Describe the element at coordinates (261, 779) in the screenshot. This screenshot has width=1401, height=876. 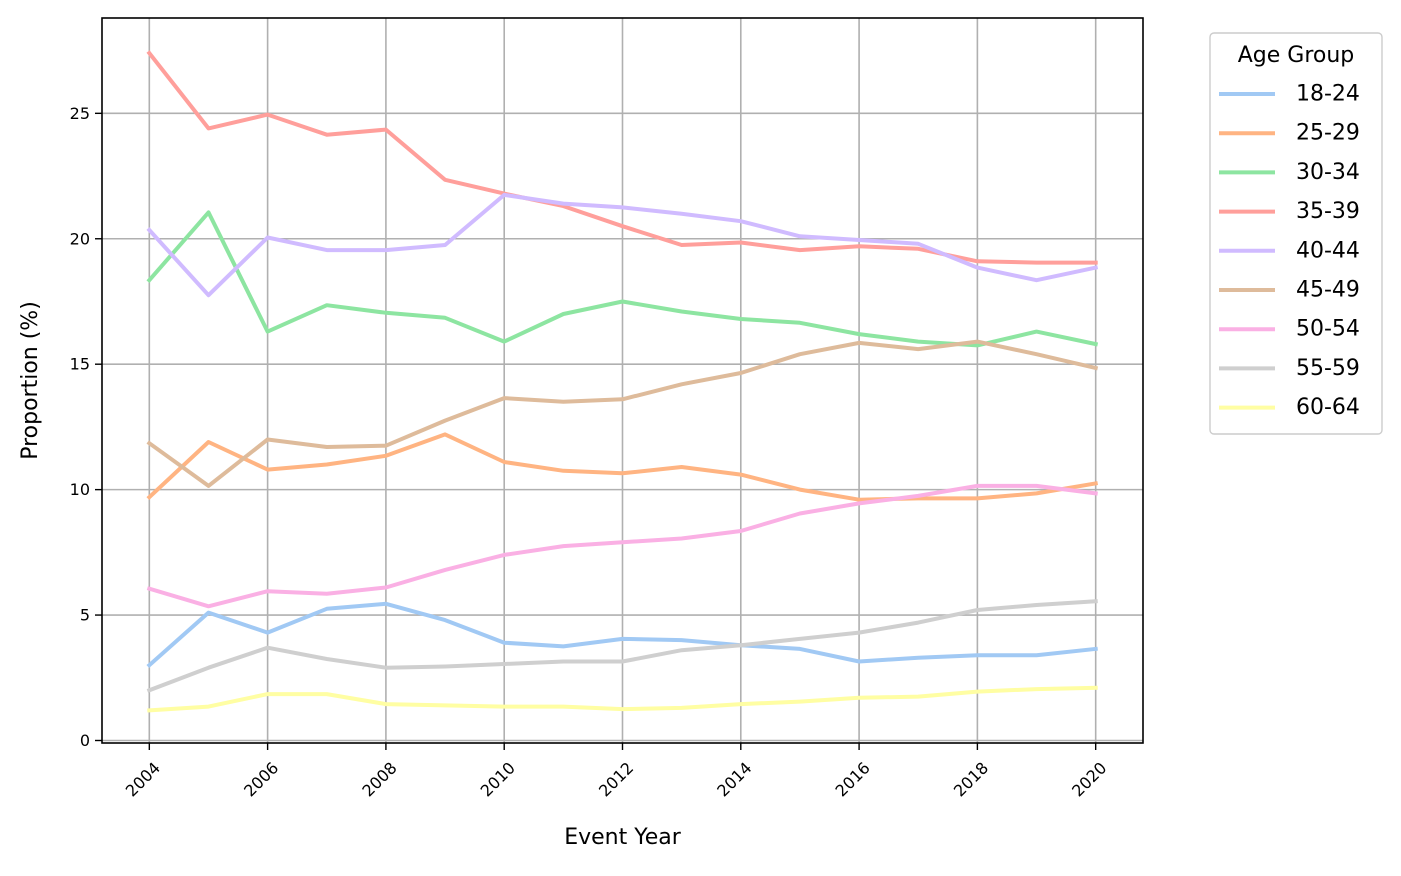
I see `x-tick-label: 2006` at that location.